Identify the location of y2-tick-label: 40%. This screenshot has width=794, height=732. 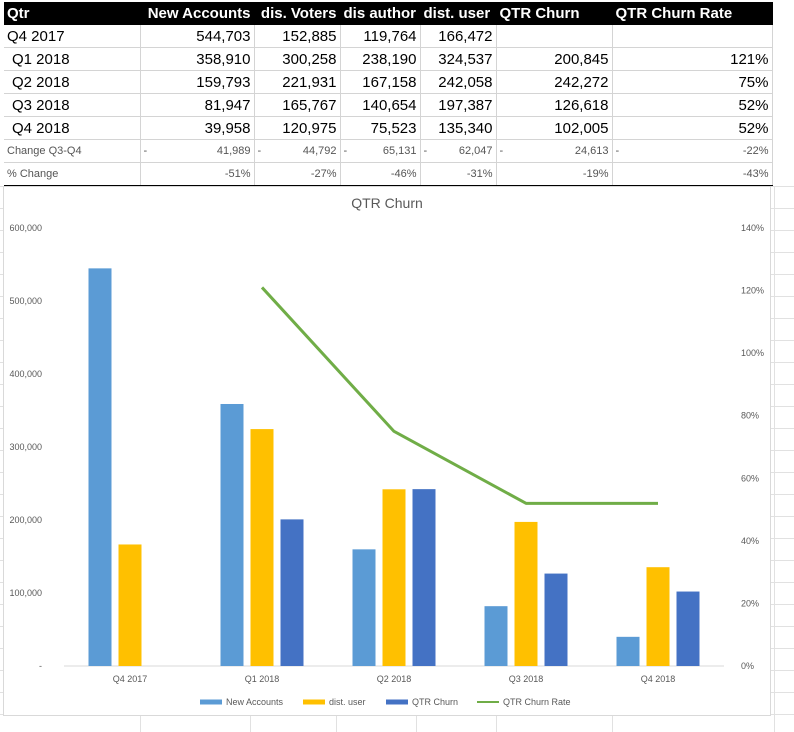
(750, 541).